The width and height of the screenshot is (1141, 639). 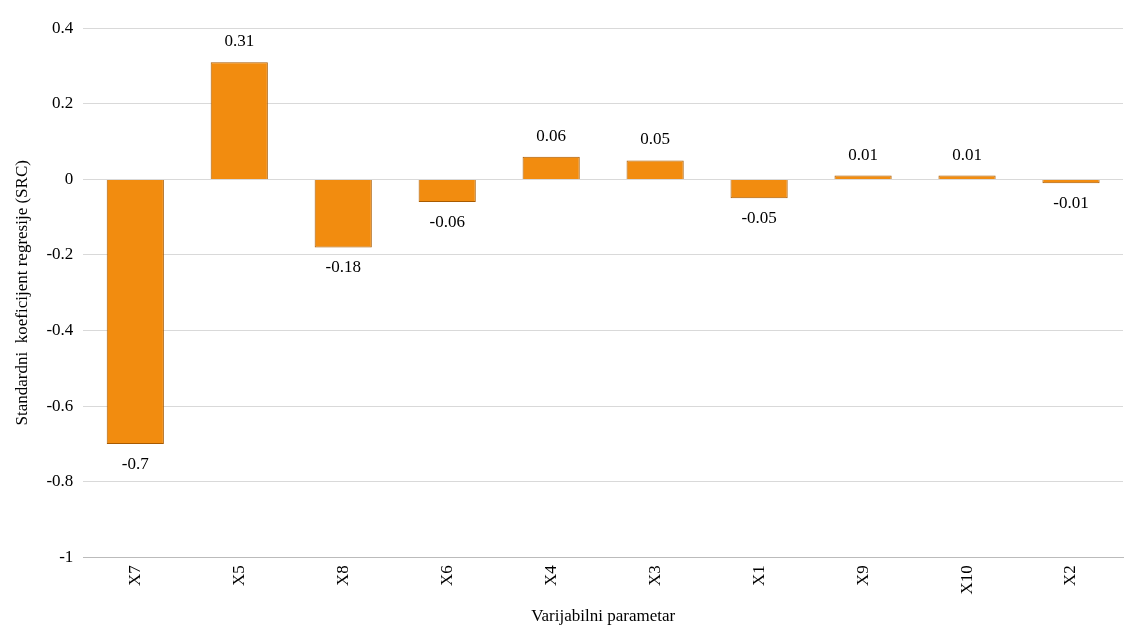 I want to click on data-label: 0.05, so click(x=655, y=139).